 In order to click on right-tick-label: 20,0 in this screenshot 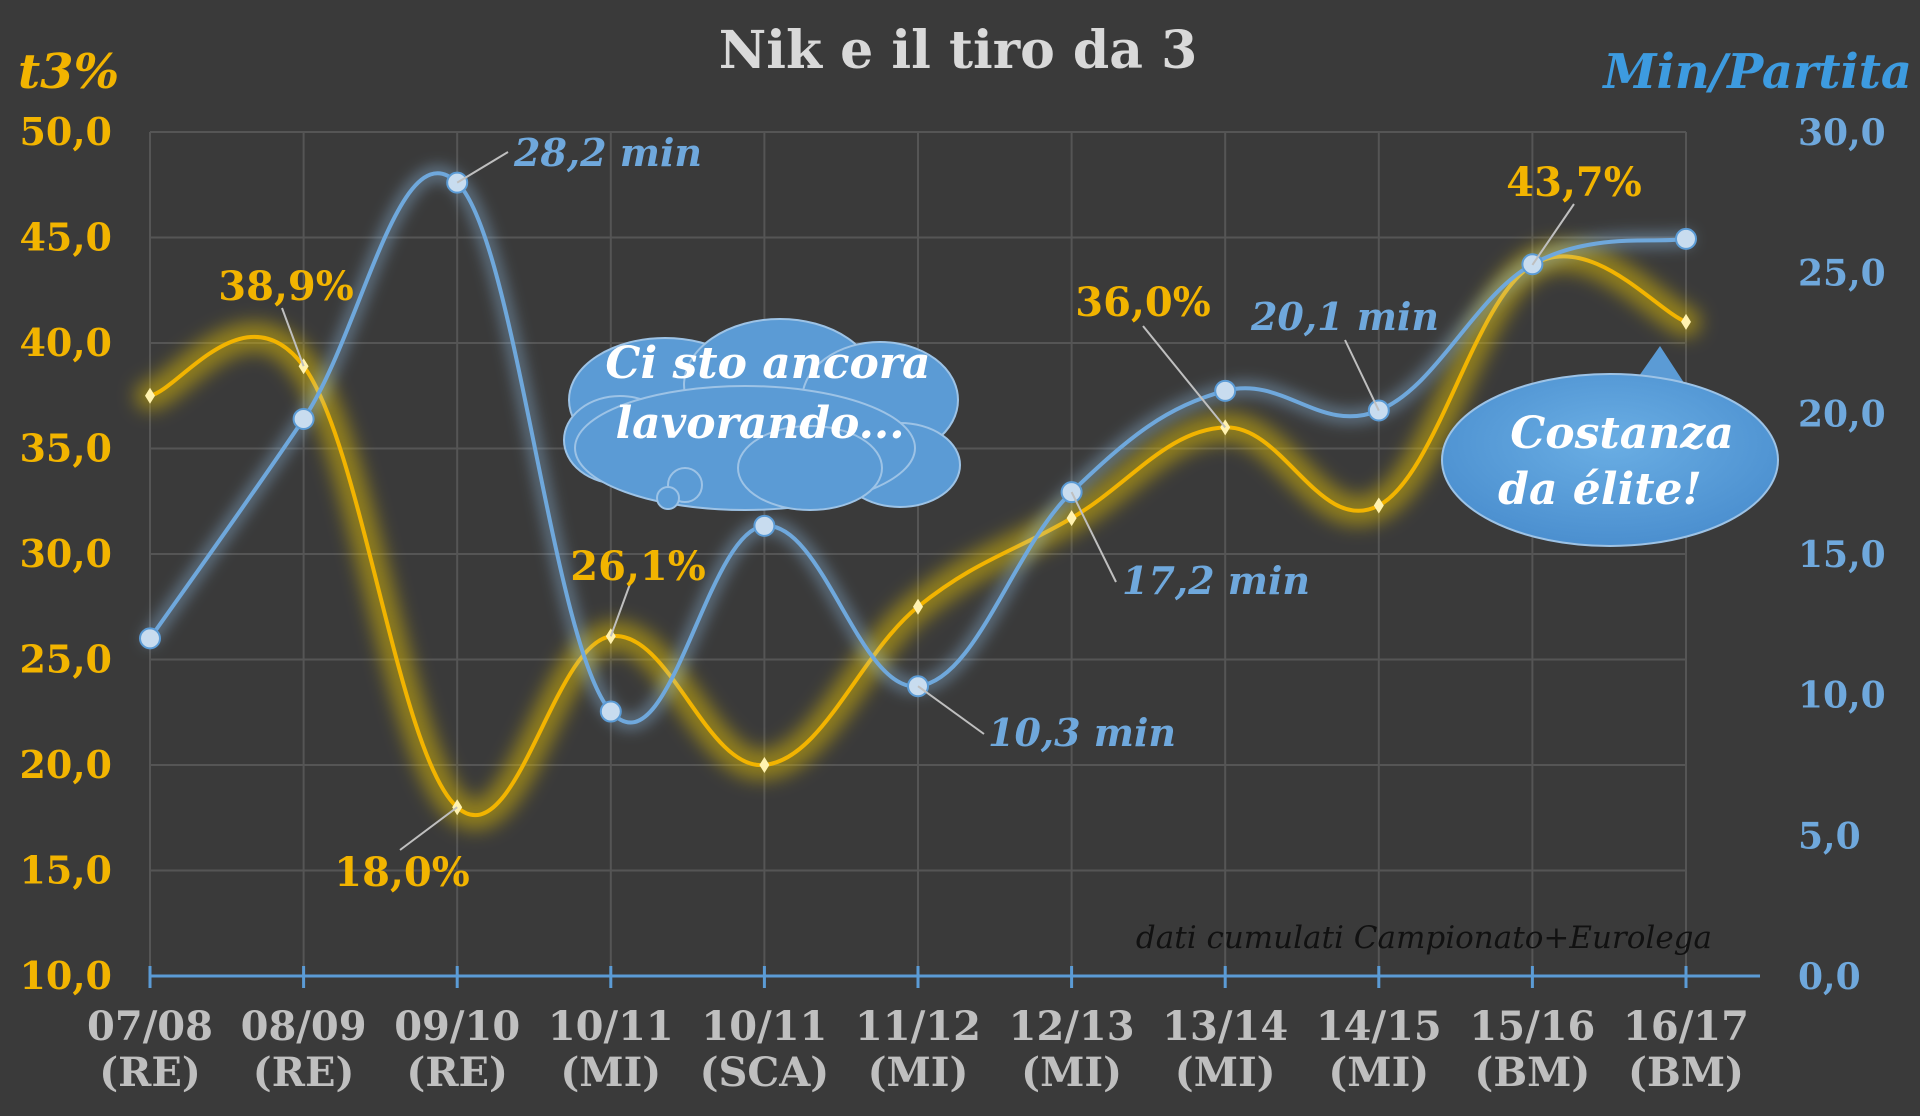, I will do `click(1842, 414)`.